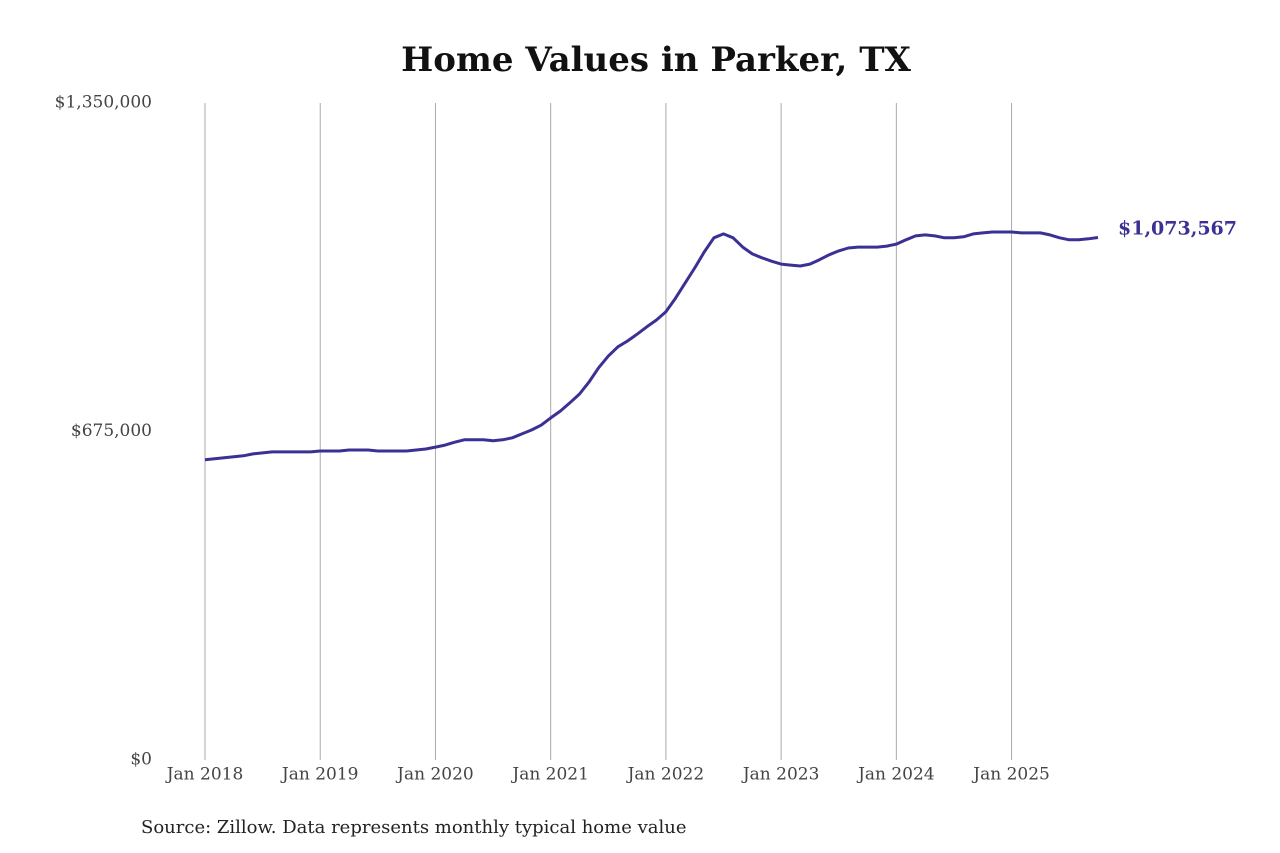  What do you see at coordinates (319, 775) in the screenshot?
I see `x-tick-label: Jan 2019` at bounding box center [319, 775].